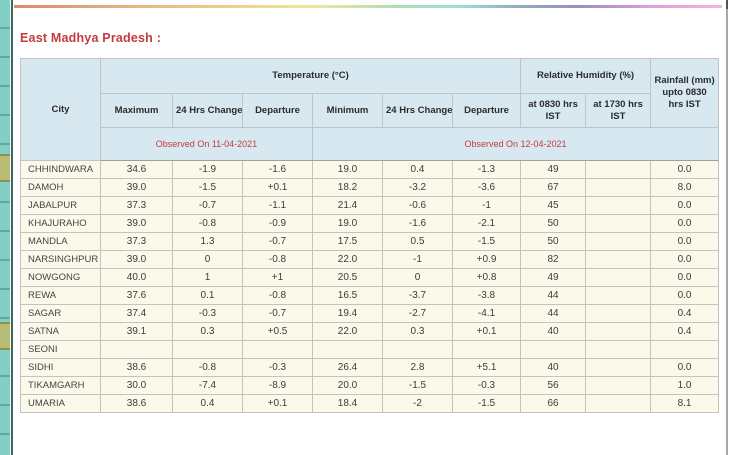 The width and height of the screenshot is (730, 455). What do you see at coordinates (277, 277) in the screenshot?
I see `value-cell: +1` at bounding box center [277, 277].